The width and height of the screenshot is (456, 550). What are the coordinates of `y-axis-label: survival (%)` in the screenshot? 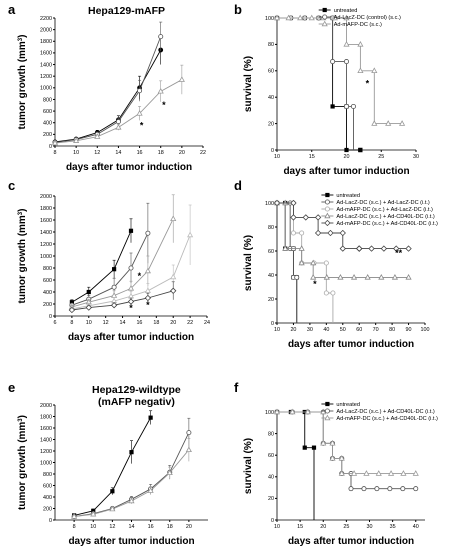 It's located at (248, 263).